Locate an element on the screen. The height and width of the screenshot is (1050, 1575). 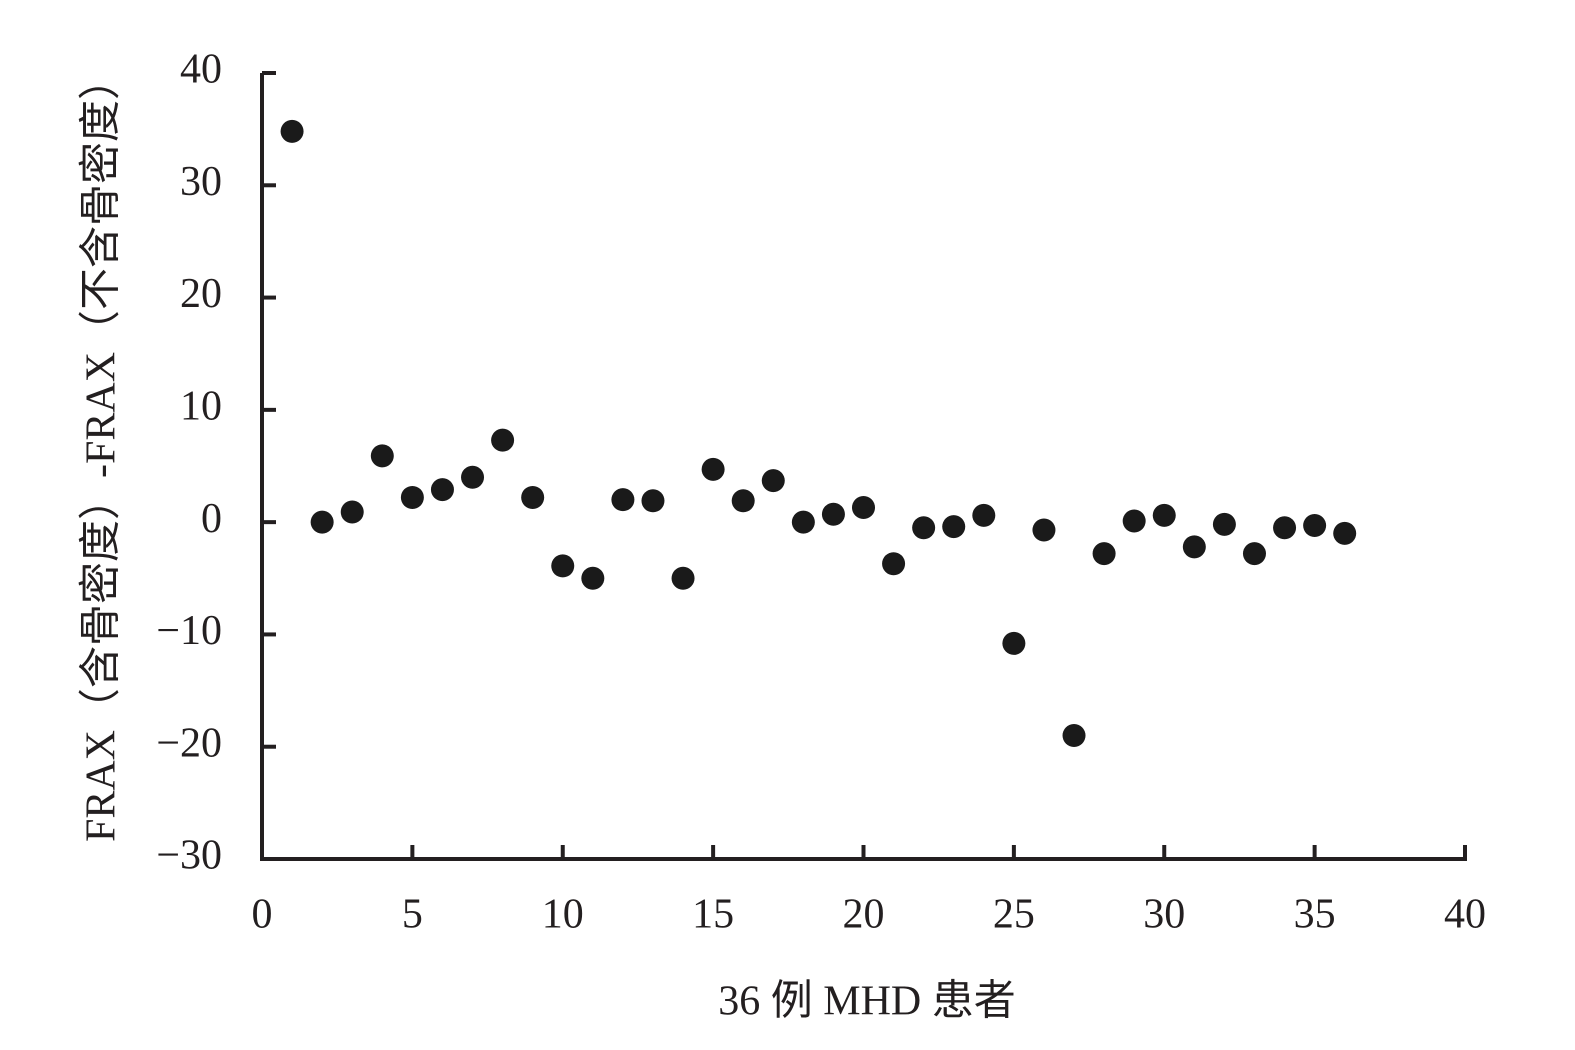
x-axis-label: 36 例 MHD 患者 is located at coordinates (867, 1002).